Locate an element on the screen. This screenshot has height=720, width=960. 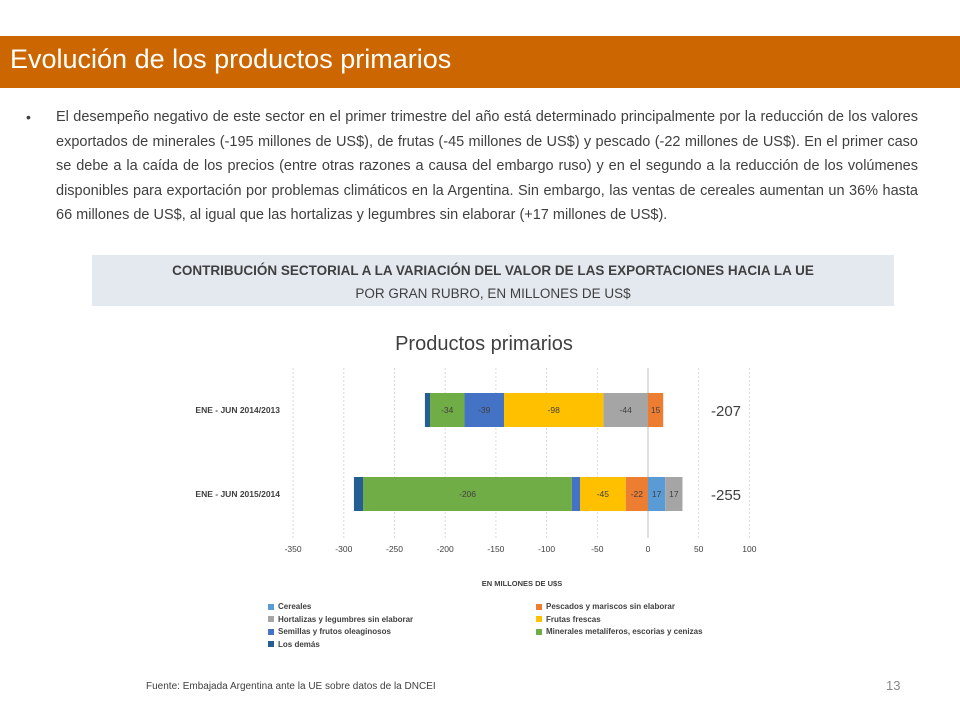
legend-label: Los demás is located at coordinates (299, 644).